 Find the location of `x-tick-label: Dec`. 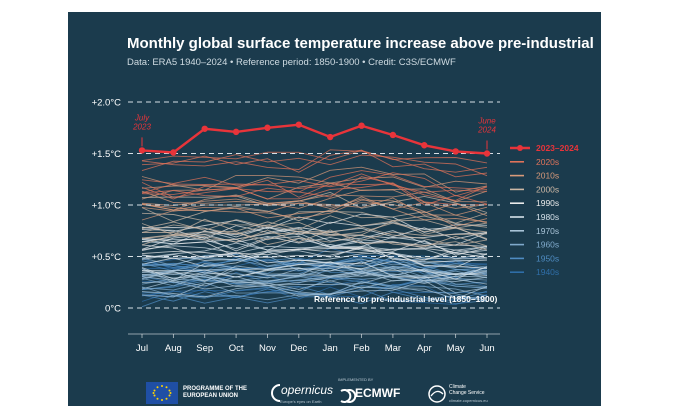

x-tick-label: Dec is located at coordinates (298, 348).